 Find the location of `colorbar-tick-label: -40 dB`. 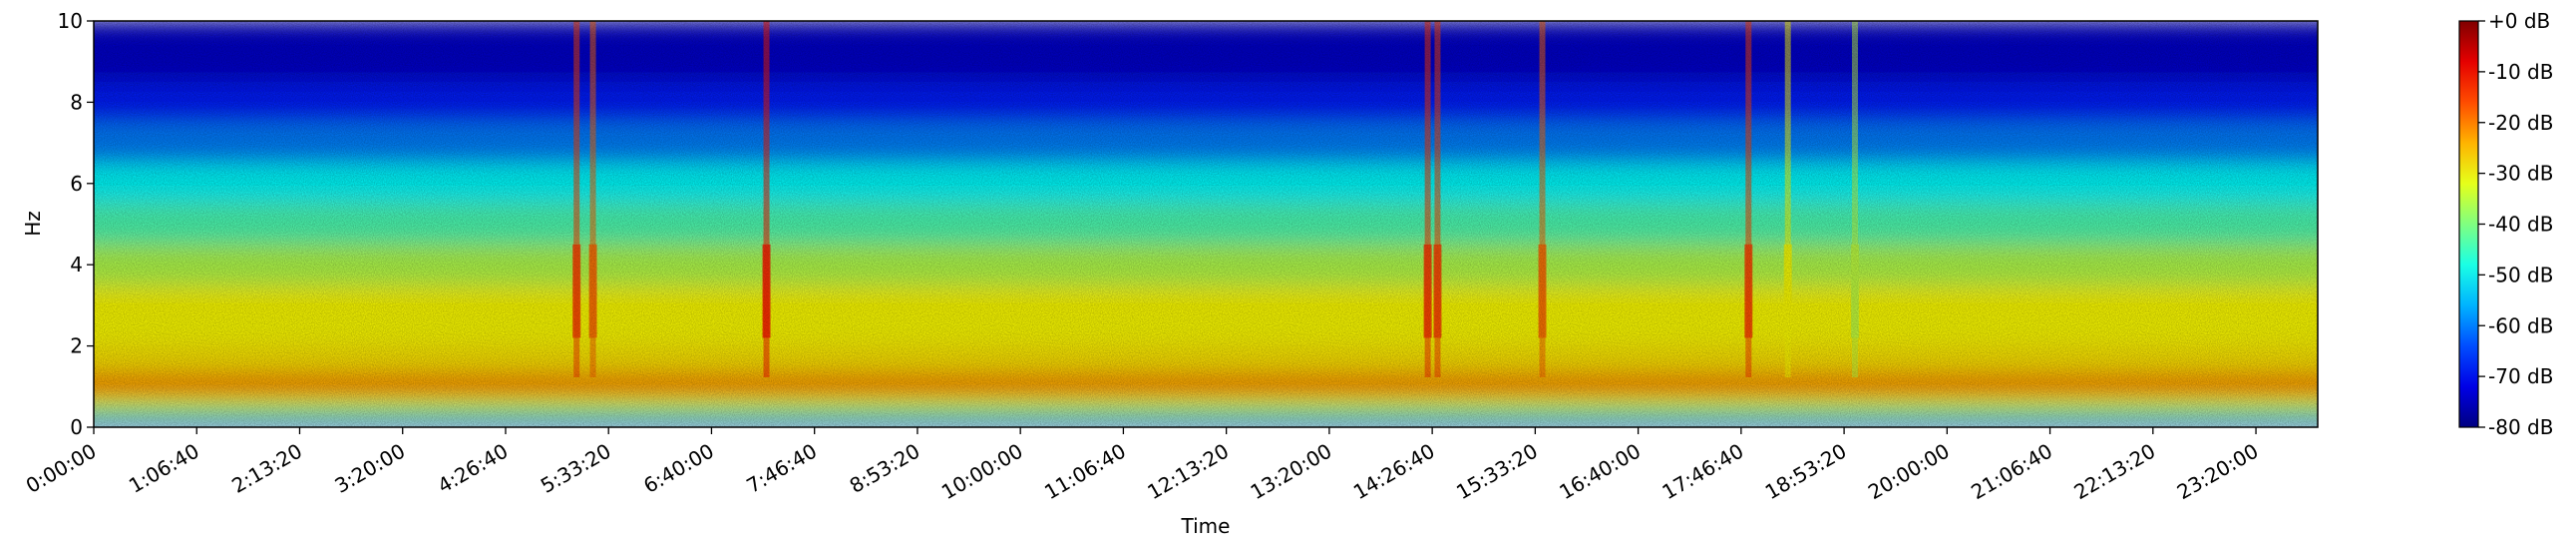

colorbar-tick-label: -40 dB is located at coordinates (2521, 225).